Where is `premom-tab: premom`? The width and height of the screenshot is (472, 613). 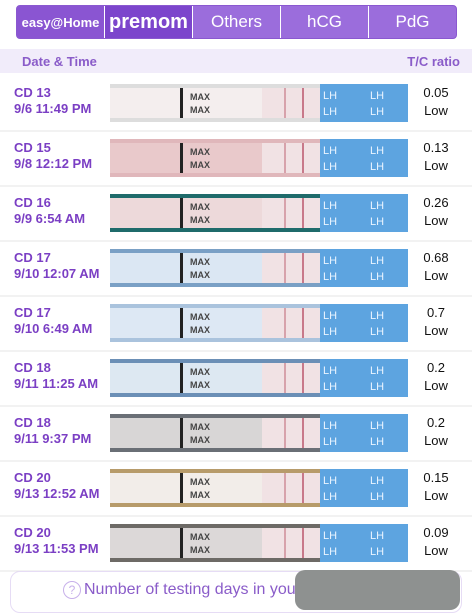
premom-tab: premom is located at coordinates (148, 22).